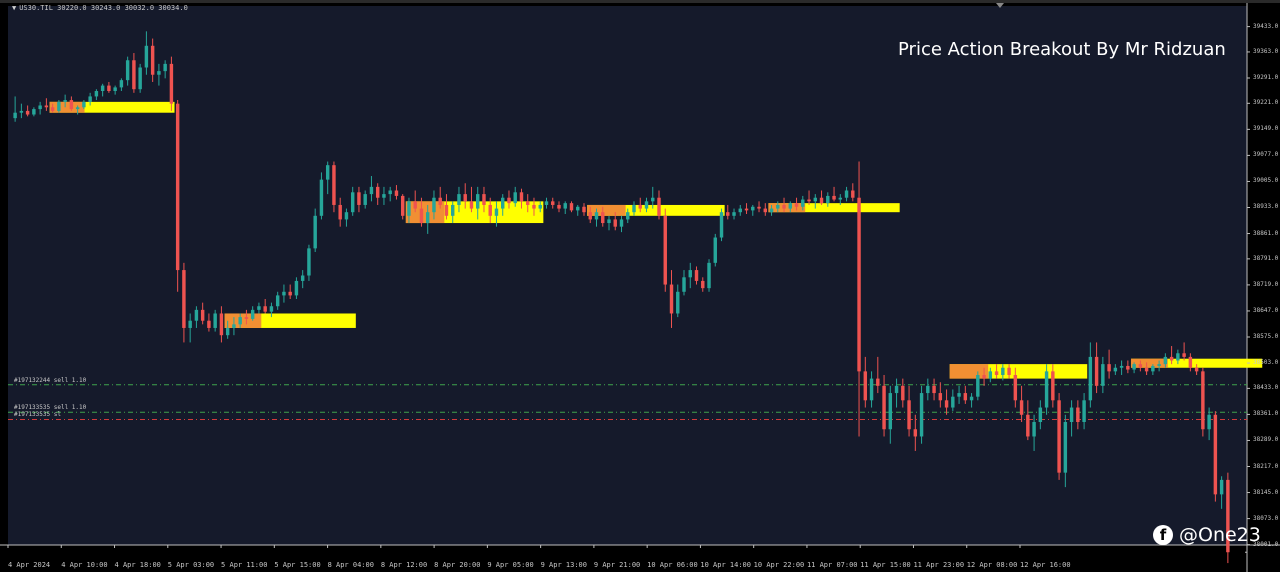 This screenshot has width=1280, height=572. Describe the element at coordinates (1220, 535) in the screenshot. I see `watermark-handle: @One23` at that location.